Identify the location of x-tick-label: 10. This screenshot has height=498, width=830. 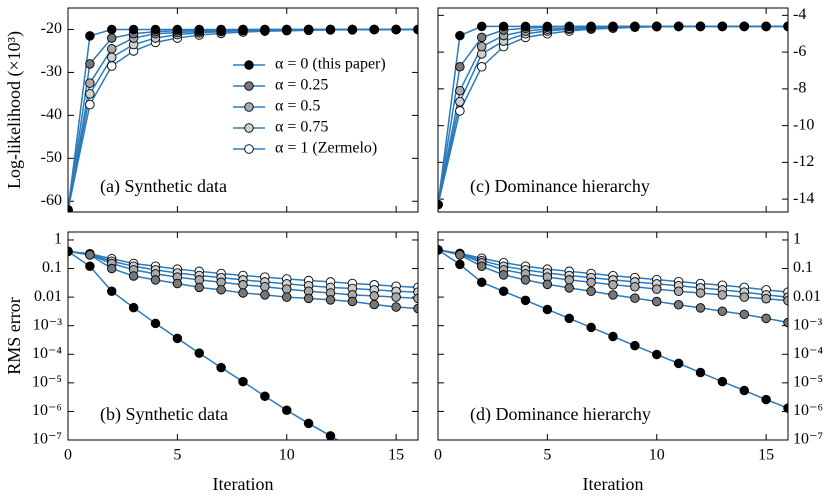
(287, 455).